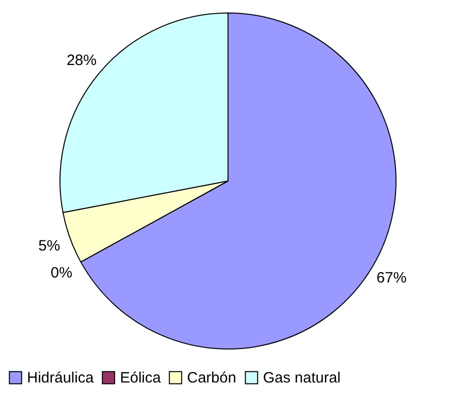 The width and height of the screenshot is (458, 412). What do you see at coordinates (211, 378) in the screenshot?
I see `legend-label: Carbón` at bounding box center [211, 378].